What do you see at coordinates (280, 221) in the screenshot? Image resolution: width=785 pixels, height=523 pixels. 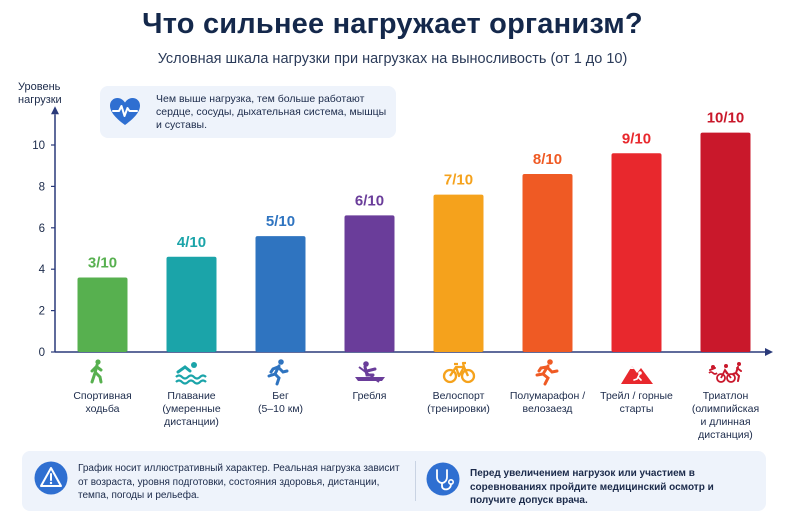 I see `data-label: 5/10` at bounding box center [280, 221].